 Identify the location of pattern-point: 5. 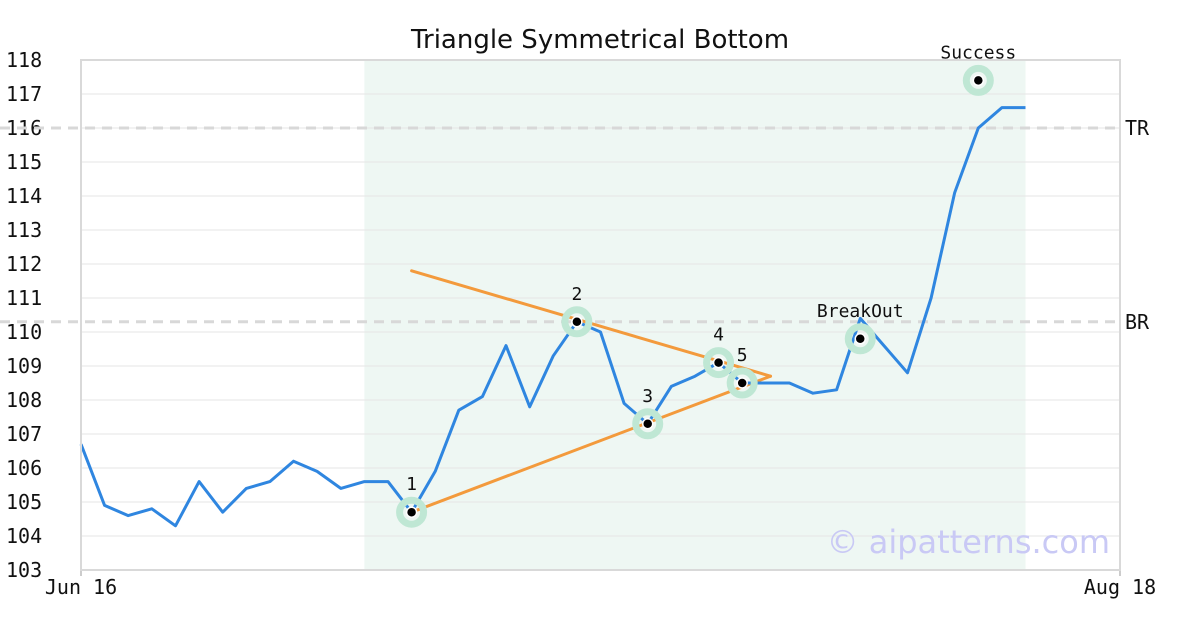
(742, 372).